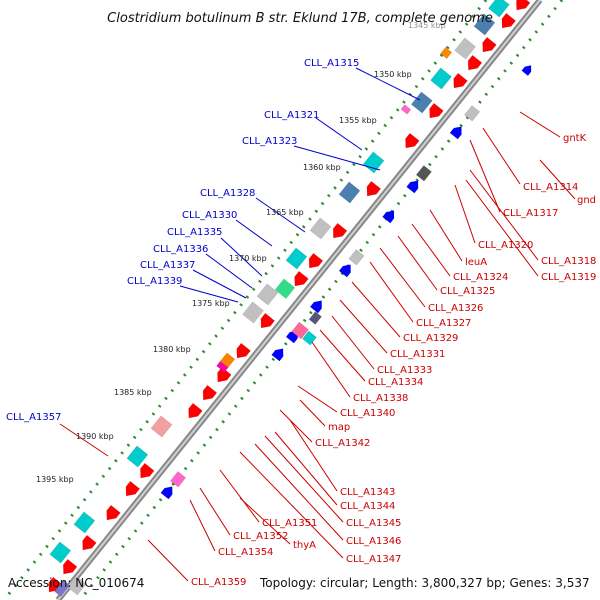 This screenshot has width=600, height=600. Describe the element at coordinates (180, 249) in the screenshot. I see `gene-label-CLL_A1336: CLL_A1336` at that location.